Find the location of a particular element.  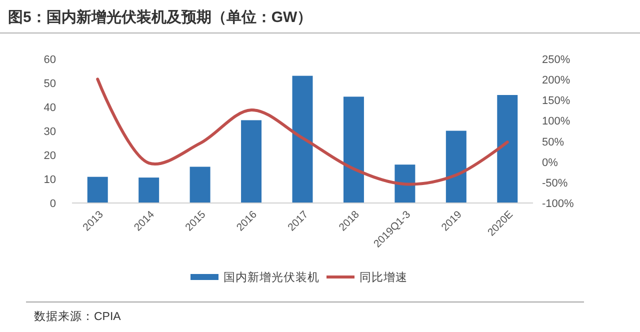

y-tick-label: 60 is located at coordinates (50, 60).